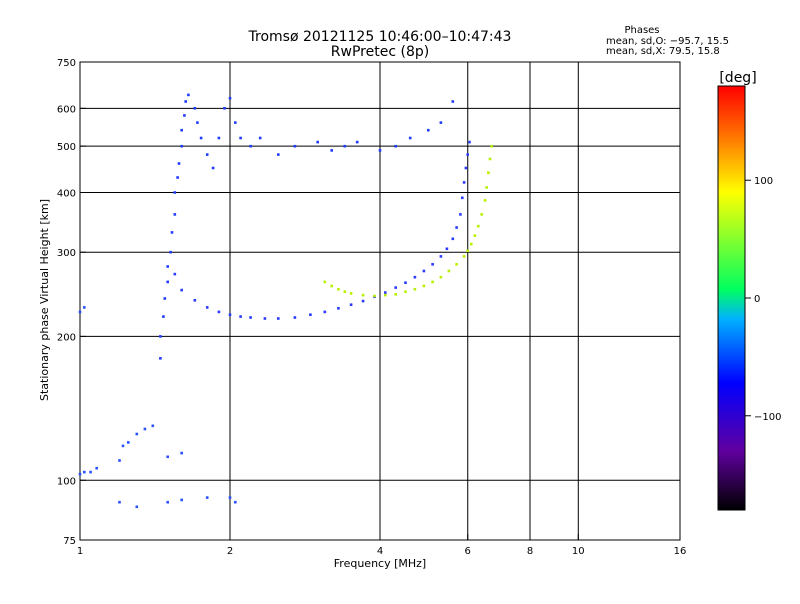  What do you see at coordinates (757, 299) in the screenshot?
I see `colorbar-tick-label: 0` at bounding box center [757, 299].